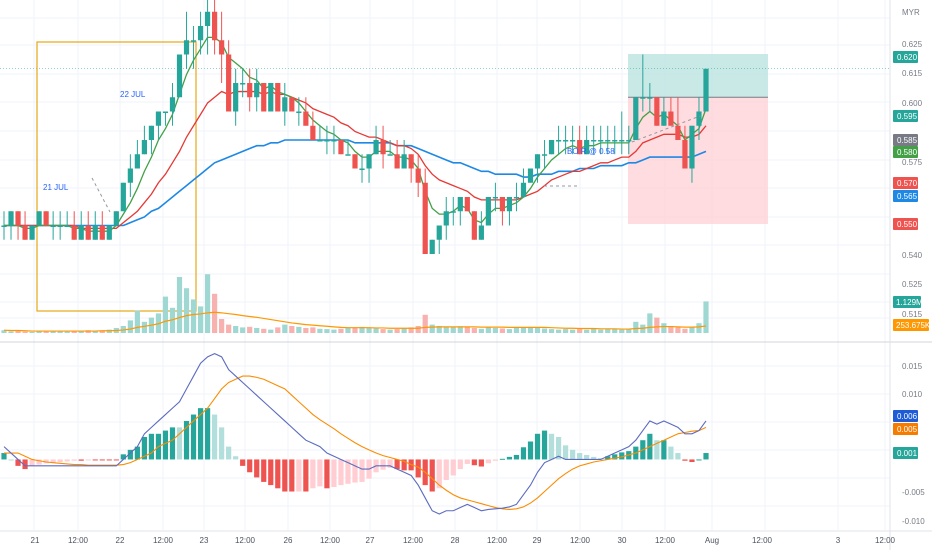 Image resolution: width=932 pixels, height=555 pixels. Describe the element at coordinates (698, 76) in the screenshot. I see `target-zone` at that location.